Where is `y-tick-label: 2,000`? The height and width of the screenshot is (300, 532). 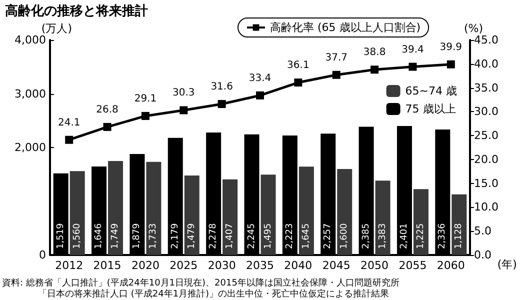 y-tick-label: 2,000 is located at coordinates (30, 147).